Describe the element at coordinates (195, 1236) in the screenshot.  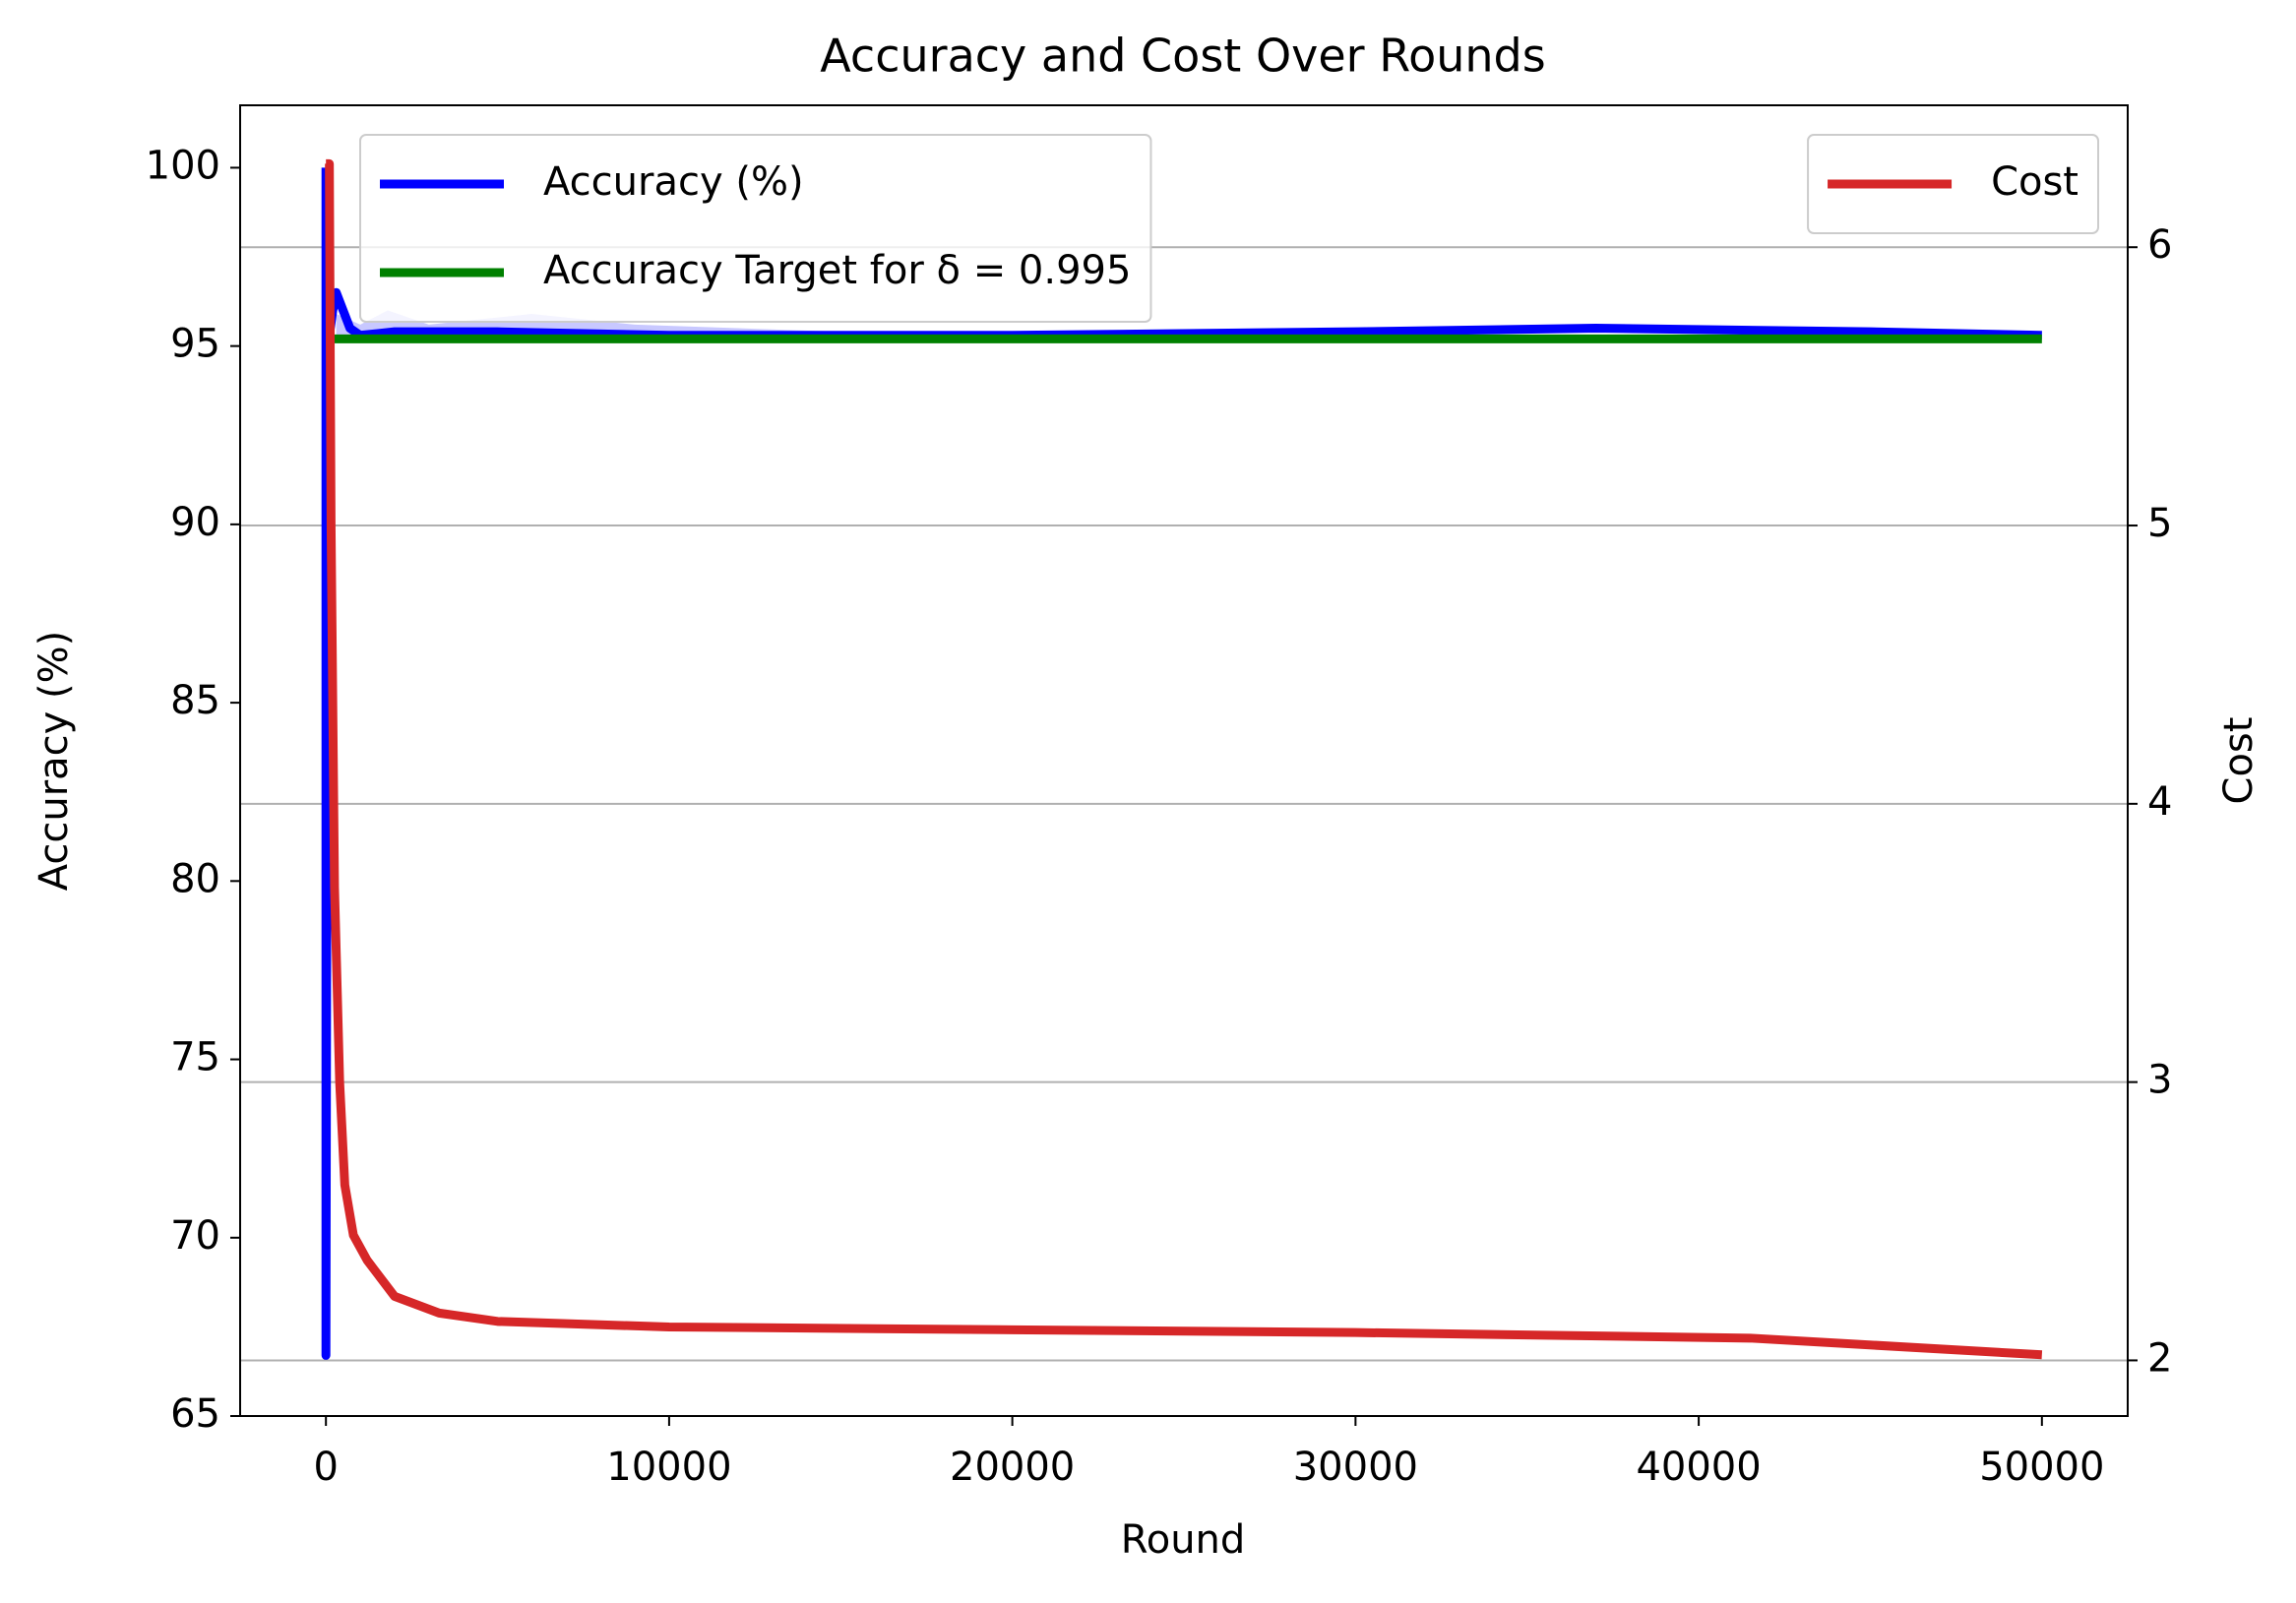
I see `y-tick-label: 70` at that location.